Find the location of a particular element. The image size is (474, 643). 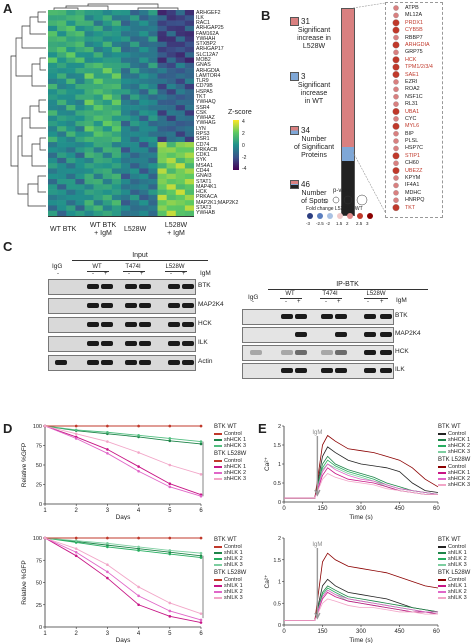

gene-label: ARHGDIA is located at coordinates (208, 70).